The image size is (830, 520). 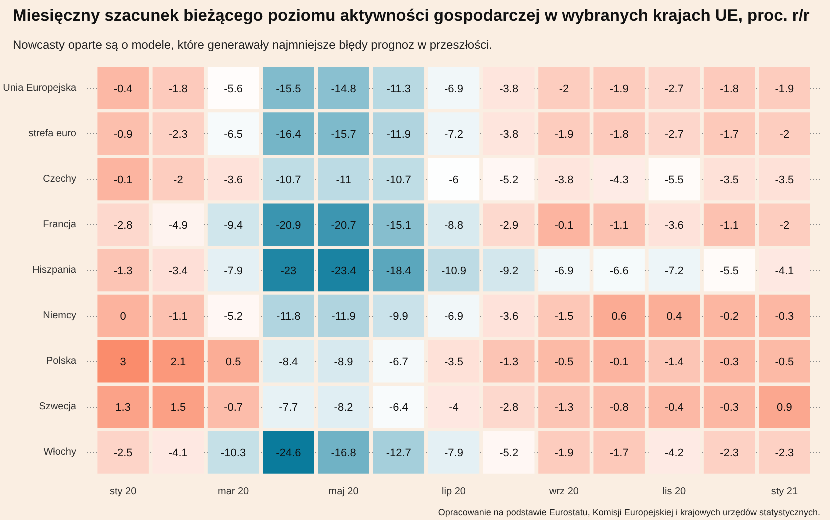 What do you see at coordinates (564, 226) in the screenshot?
I see `data-label: -0.1` at bounding box center [564, 226].